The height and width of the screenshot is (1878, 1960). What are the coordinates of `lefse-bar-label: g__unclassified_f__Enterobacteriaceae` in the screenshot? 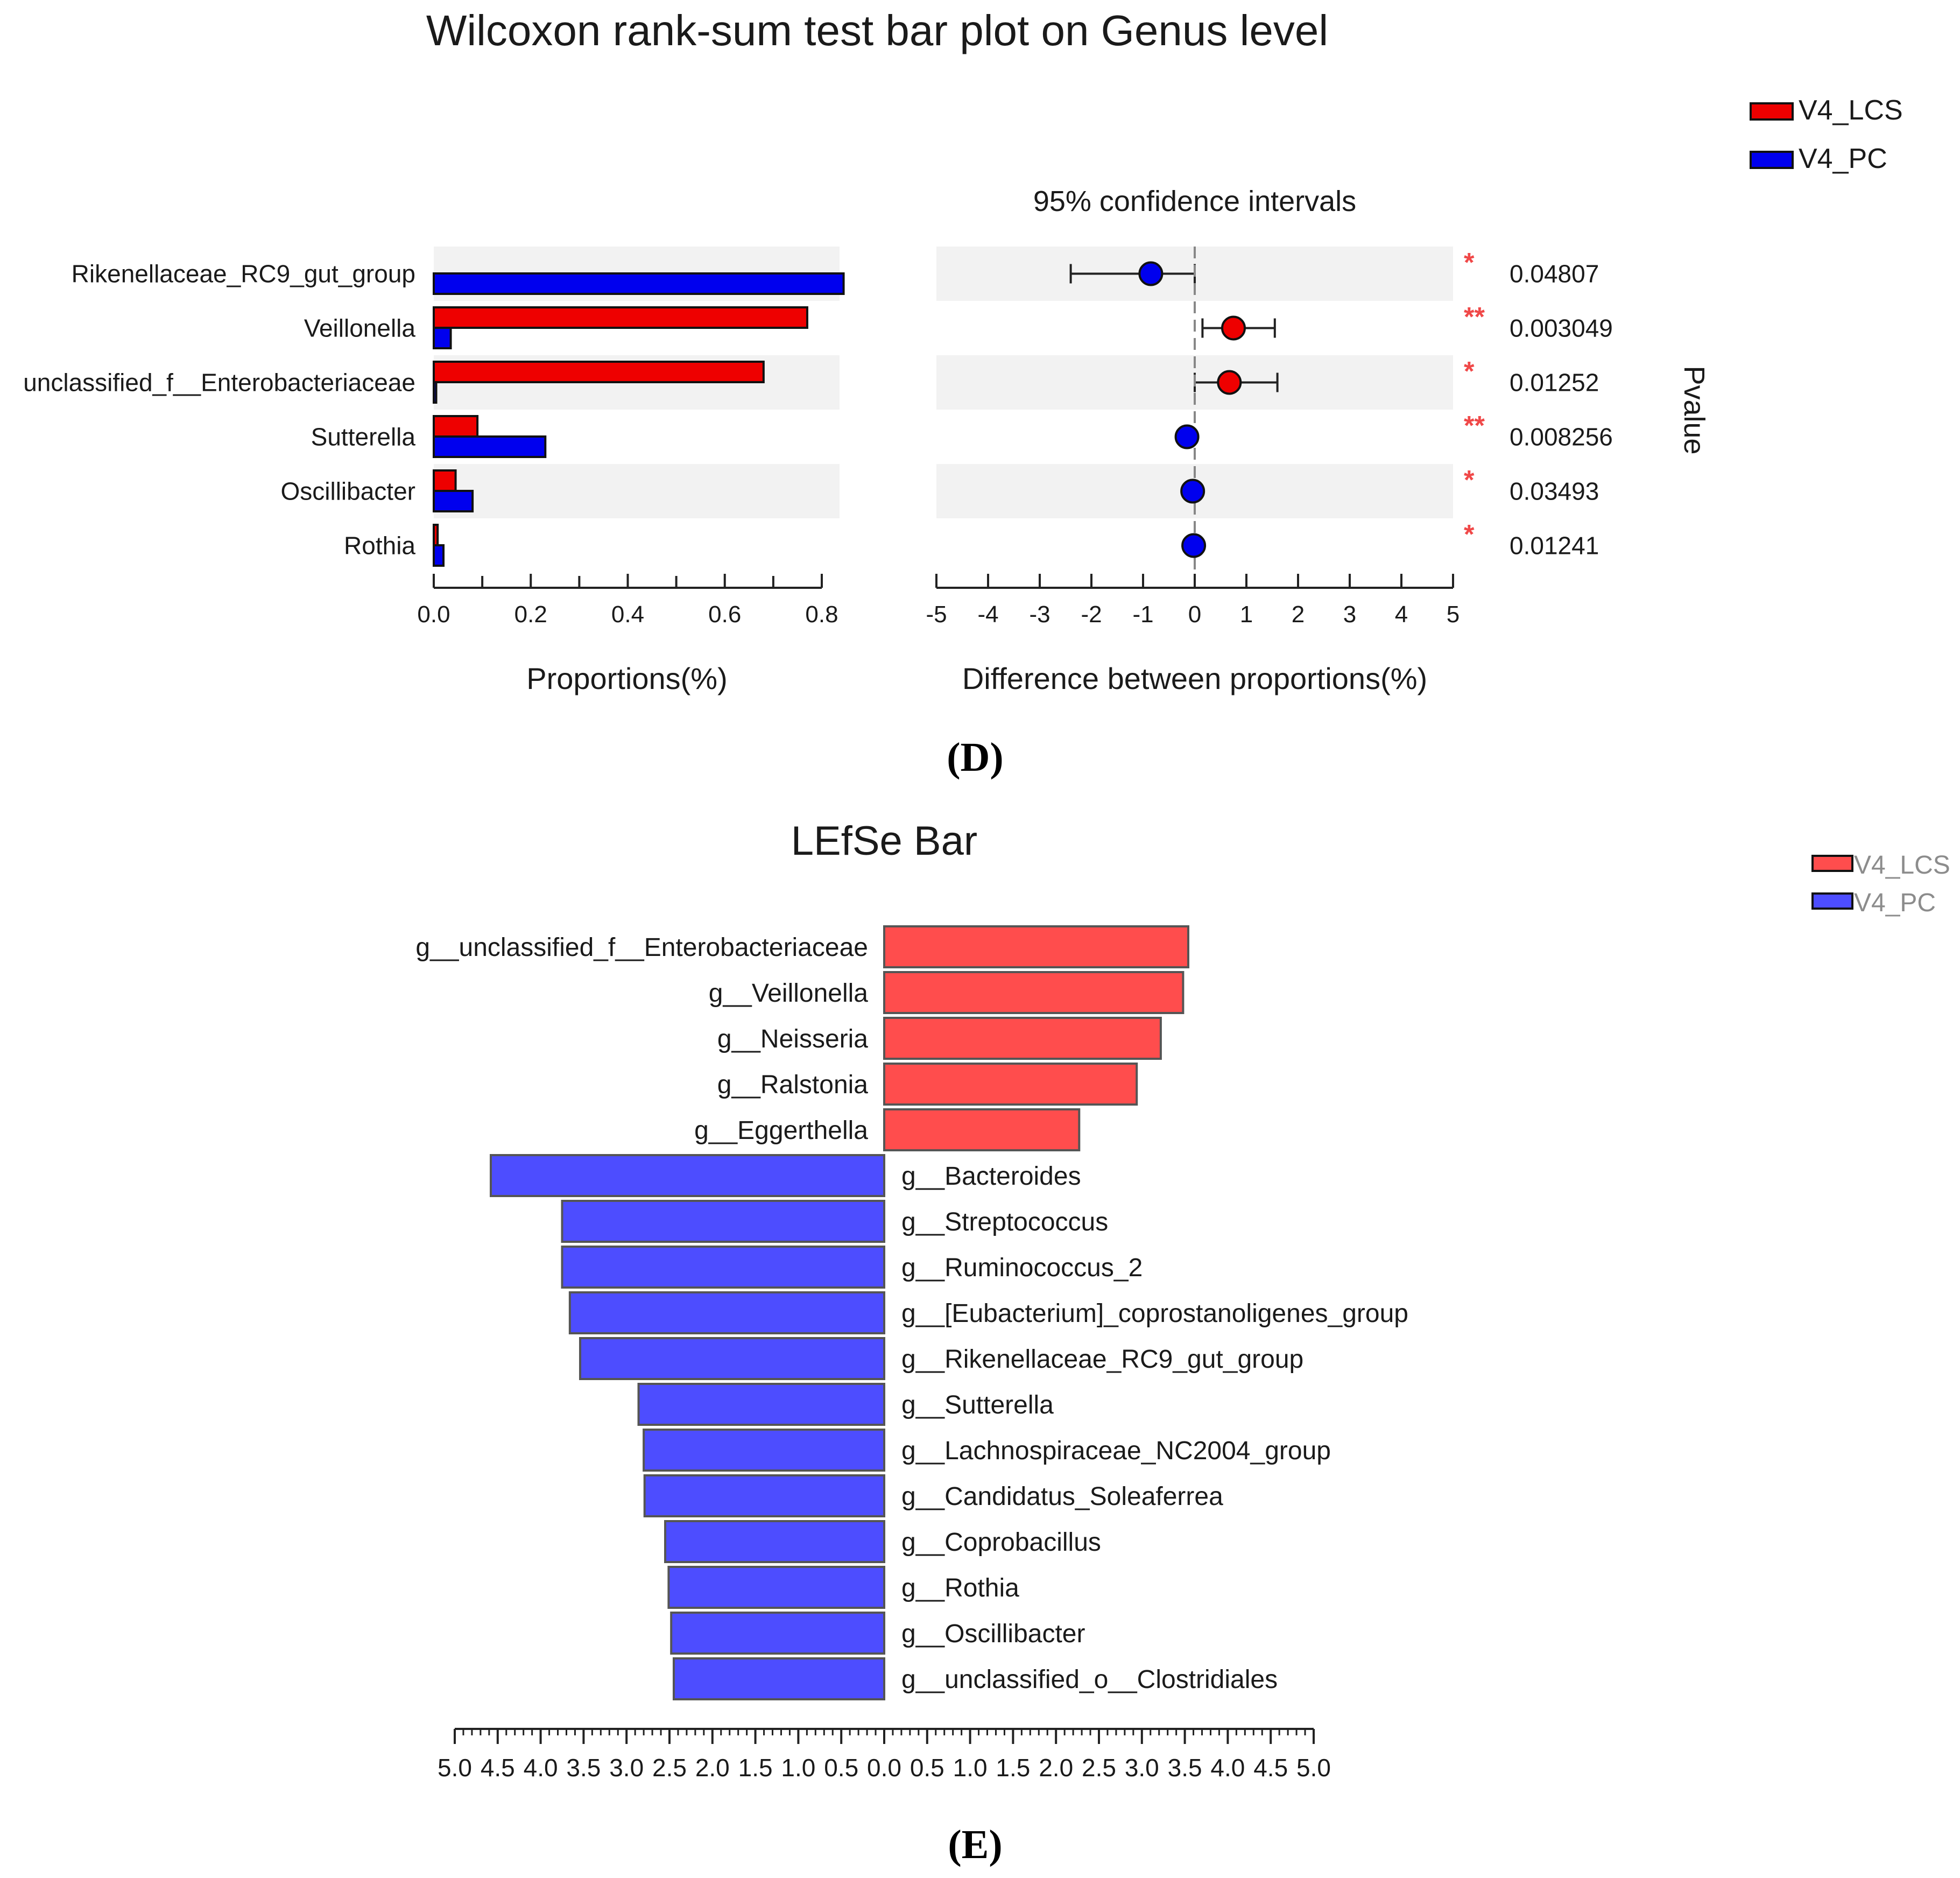 It's located at (641, 947).